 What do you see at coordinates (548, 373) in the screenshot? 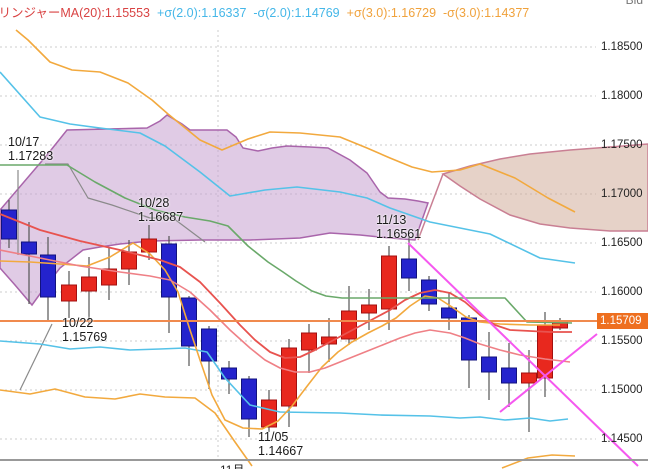
I see `trendline-ascending-line` at bounding box center [548, 373].